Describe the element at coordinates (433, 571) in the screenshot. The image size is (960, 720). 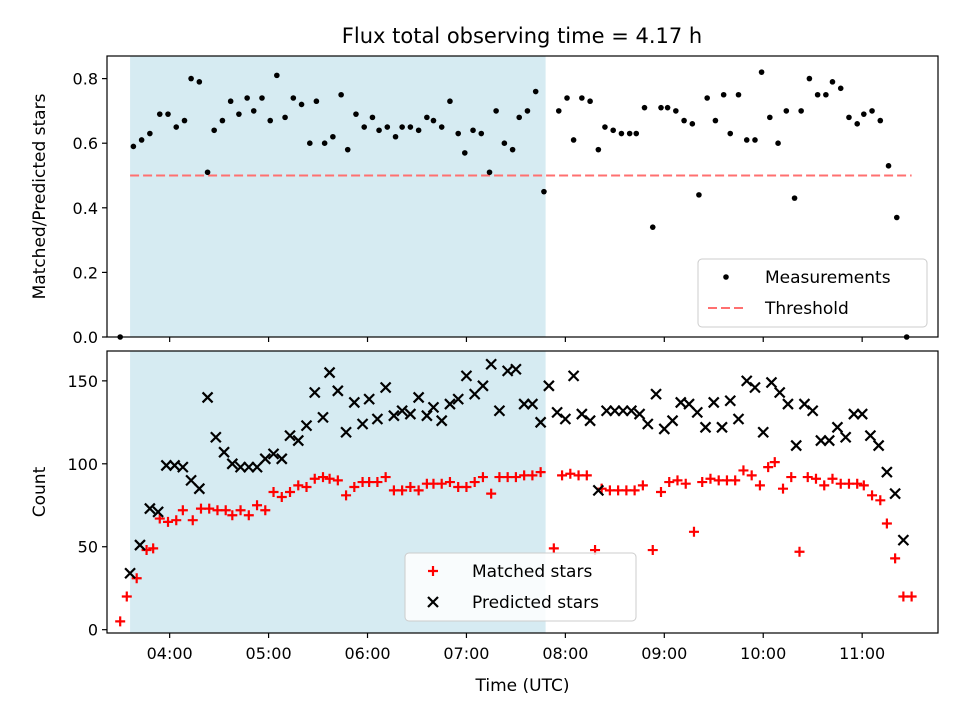
I see `legend-marker-plus` at that location.